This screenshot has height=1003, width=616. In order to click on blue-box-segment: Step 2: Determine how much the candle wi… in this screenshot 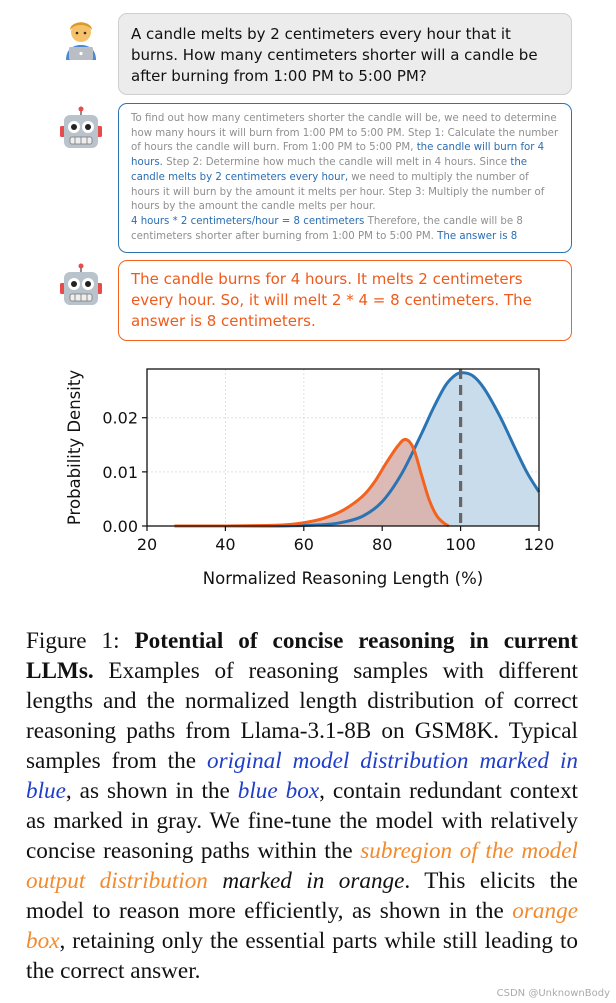, I will do `click(336, 163)`.